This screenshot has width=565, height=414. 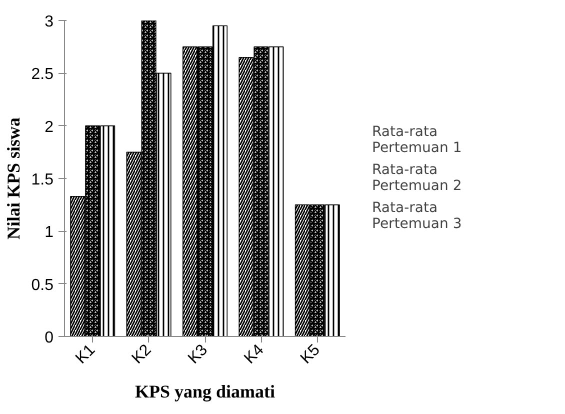 What do you see at coordinates (42, 180) in the screenshot?
I see `y-tick-label: 1.5` at bounding box center [42, 180].